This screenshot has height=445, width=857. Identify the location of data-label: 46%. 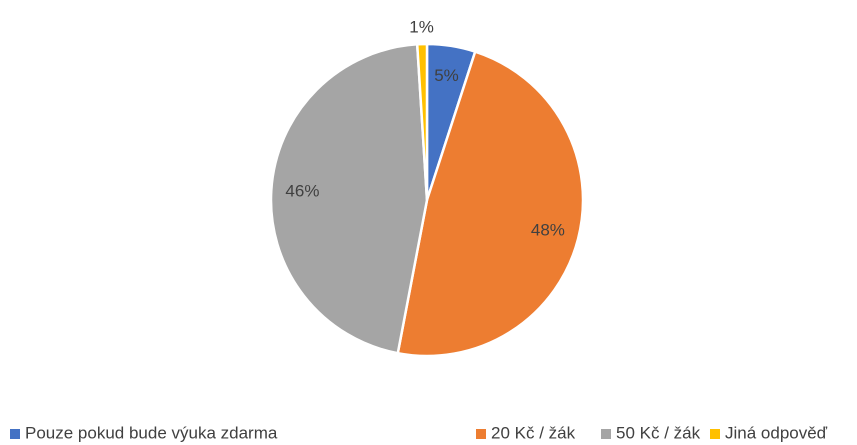
(302, 191).